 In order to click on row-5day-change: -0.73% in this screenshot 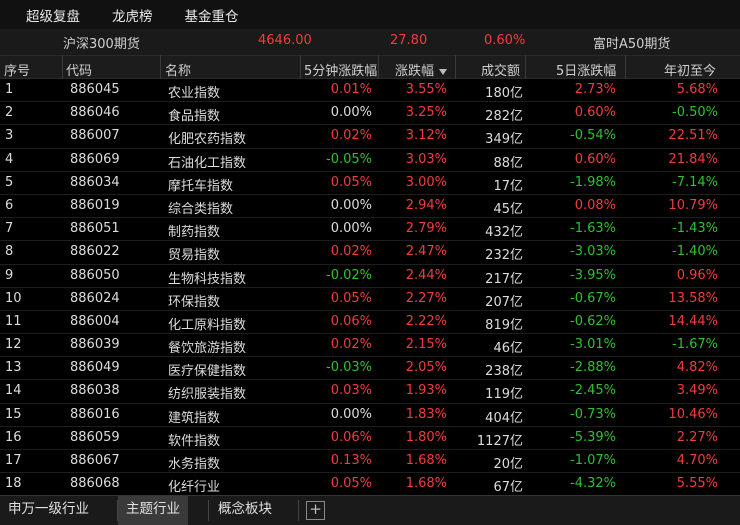, I will do `click(593, 414)`.